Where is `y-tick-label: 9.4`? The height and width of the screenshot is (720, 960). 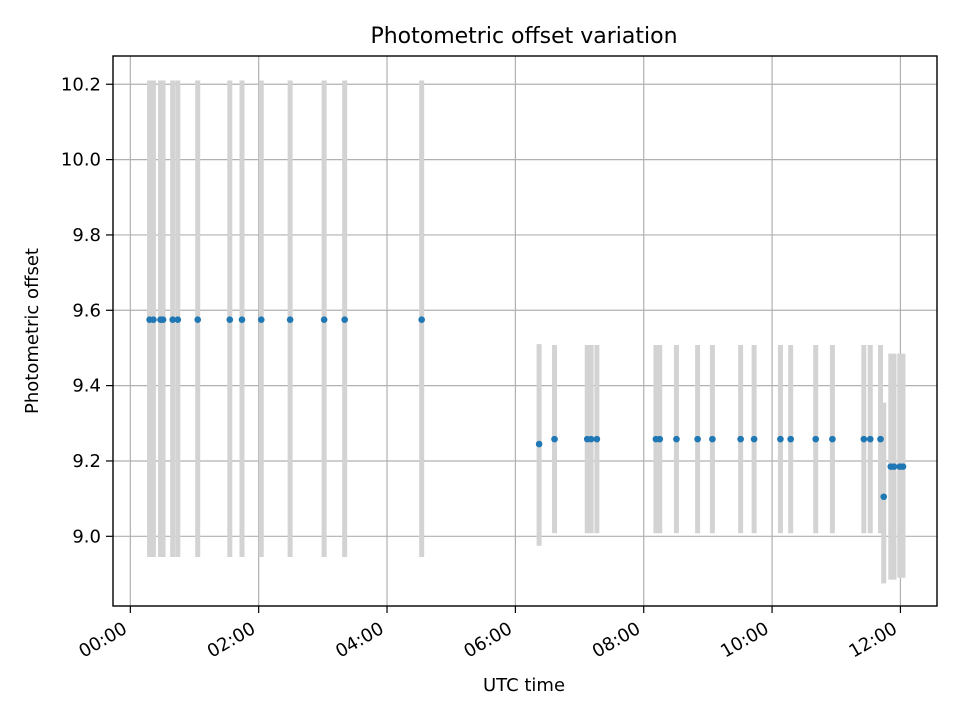
y-tick-label: 9.4 is located at coordinates (86, 386).